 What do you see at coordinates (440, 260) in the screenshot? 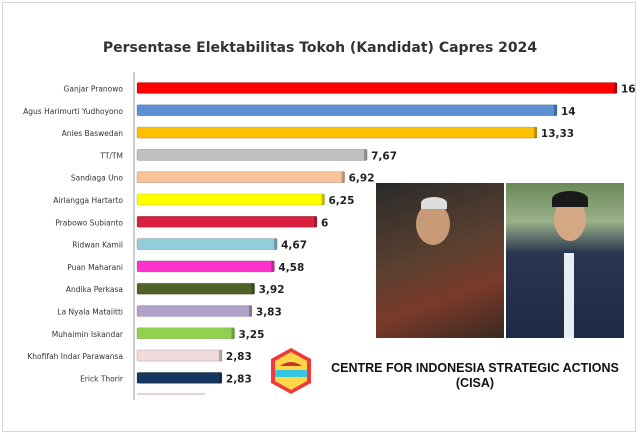
I see `photo-ganjar-pranowo` at bounding box center [440, 260].